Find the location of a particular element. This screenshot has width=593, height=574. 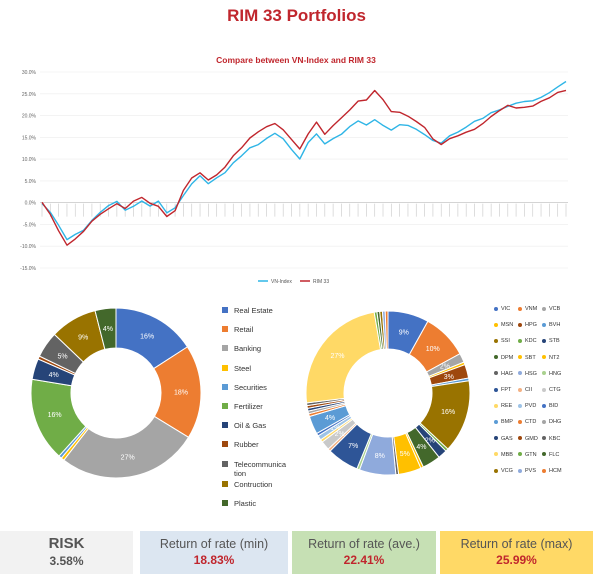

stock-data-label: 3% is located at coordinates (449, 377).